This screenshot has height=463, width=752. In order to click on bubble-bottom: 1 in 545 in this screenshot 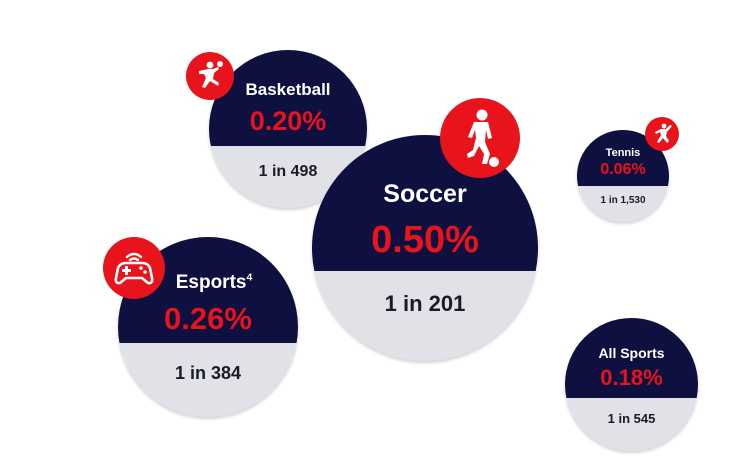, I will do `click(631, 424)`.